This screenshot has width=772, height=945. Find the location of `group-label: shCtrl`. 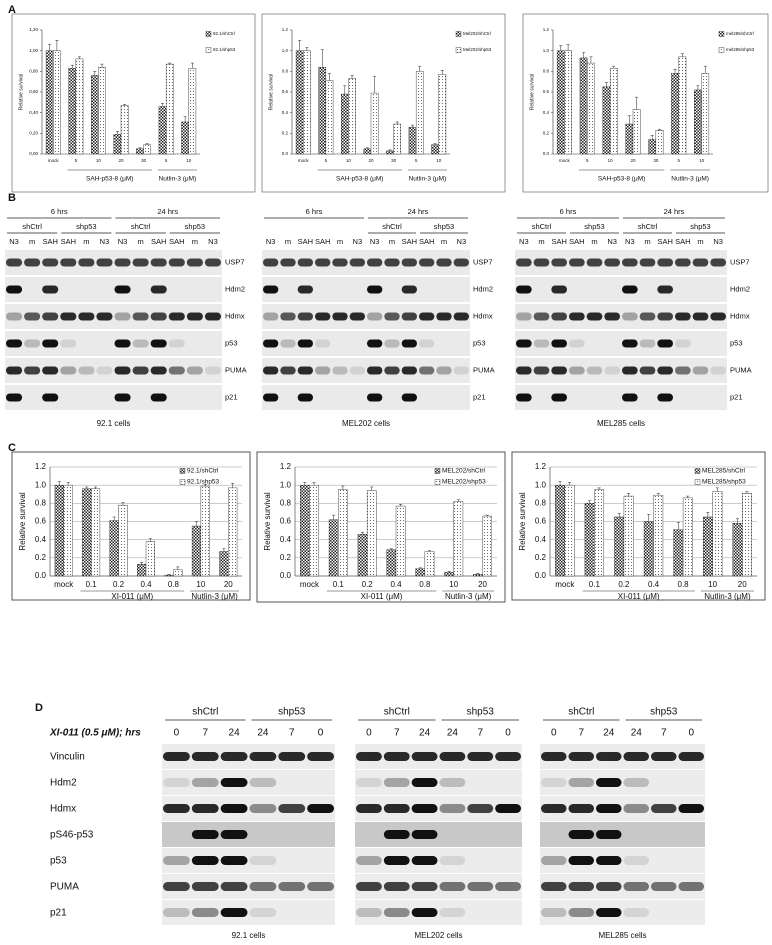

group-label: shCtrl is located at coordinates (392, 226).